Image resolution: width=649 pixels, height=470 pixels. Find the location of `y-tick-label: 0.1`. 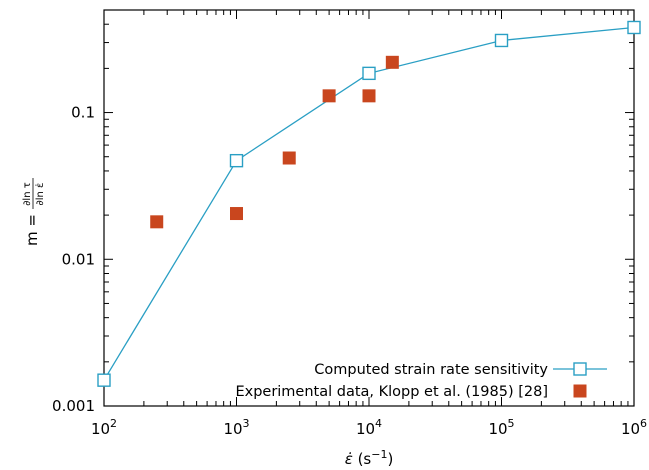

y-tick-label: 0.1 is located at coordinates (83, 113).